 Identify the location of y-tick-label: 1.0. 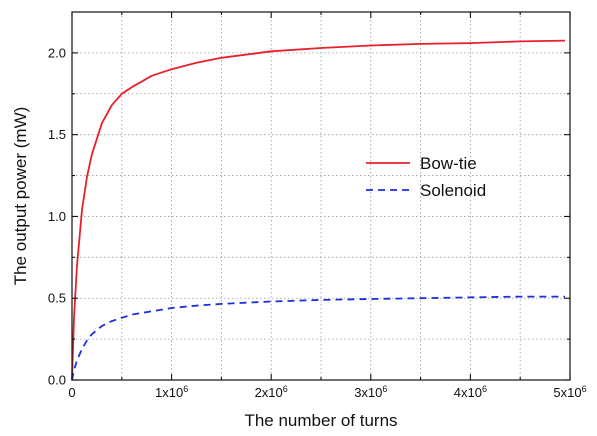
(57, 216).